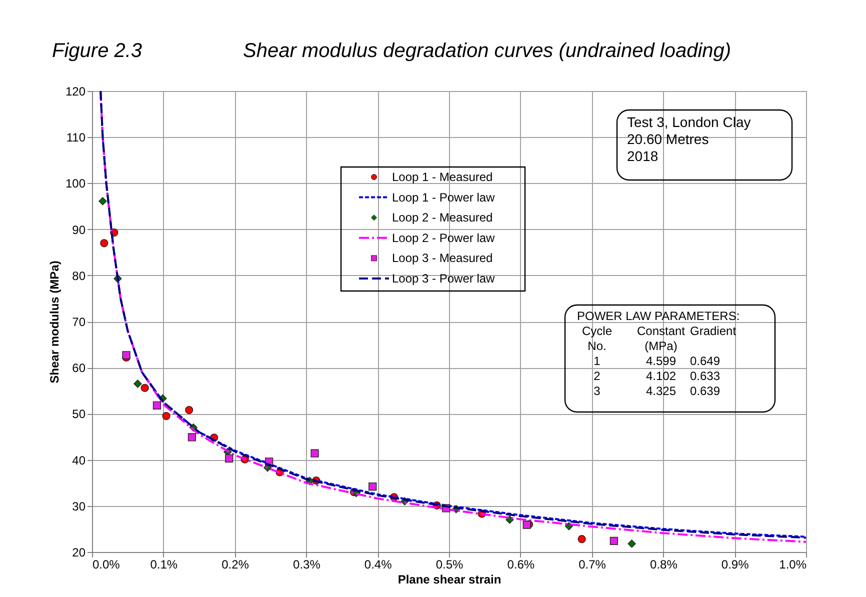 The image size is (866, 597). What do you see at coordinates (664, 565) in the screenshot?
I see `x-tick-label: 0.8%` at bounding box center [664, 565].